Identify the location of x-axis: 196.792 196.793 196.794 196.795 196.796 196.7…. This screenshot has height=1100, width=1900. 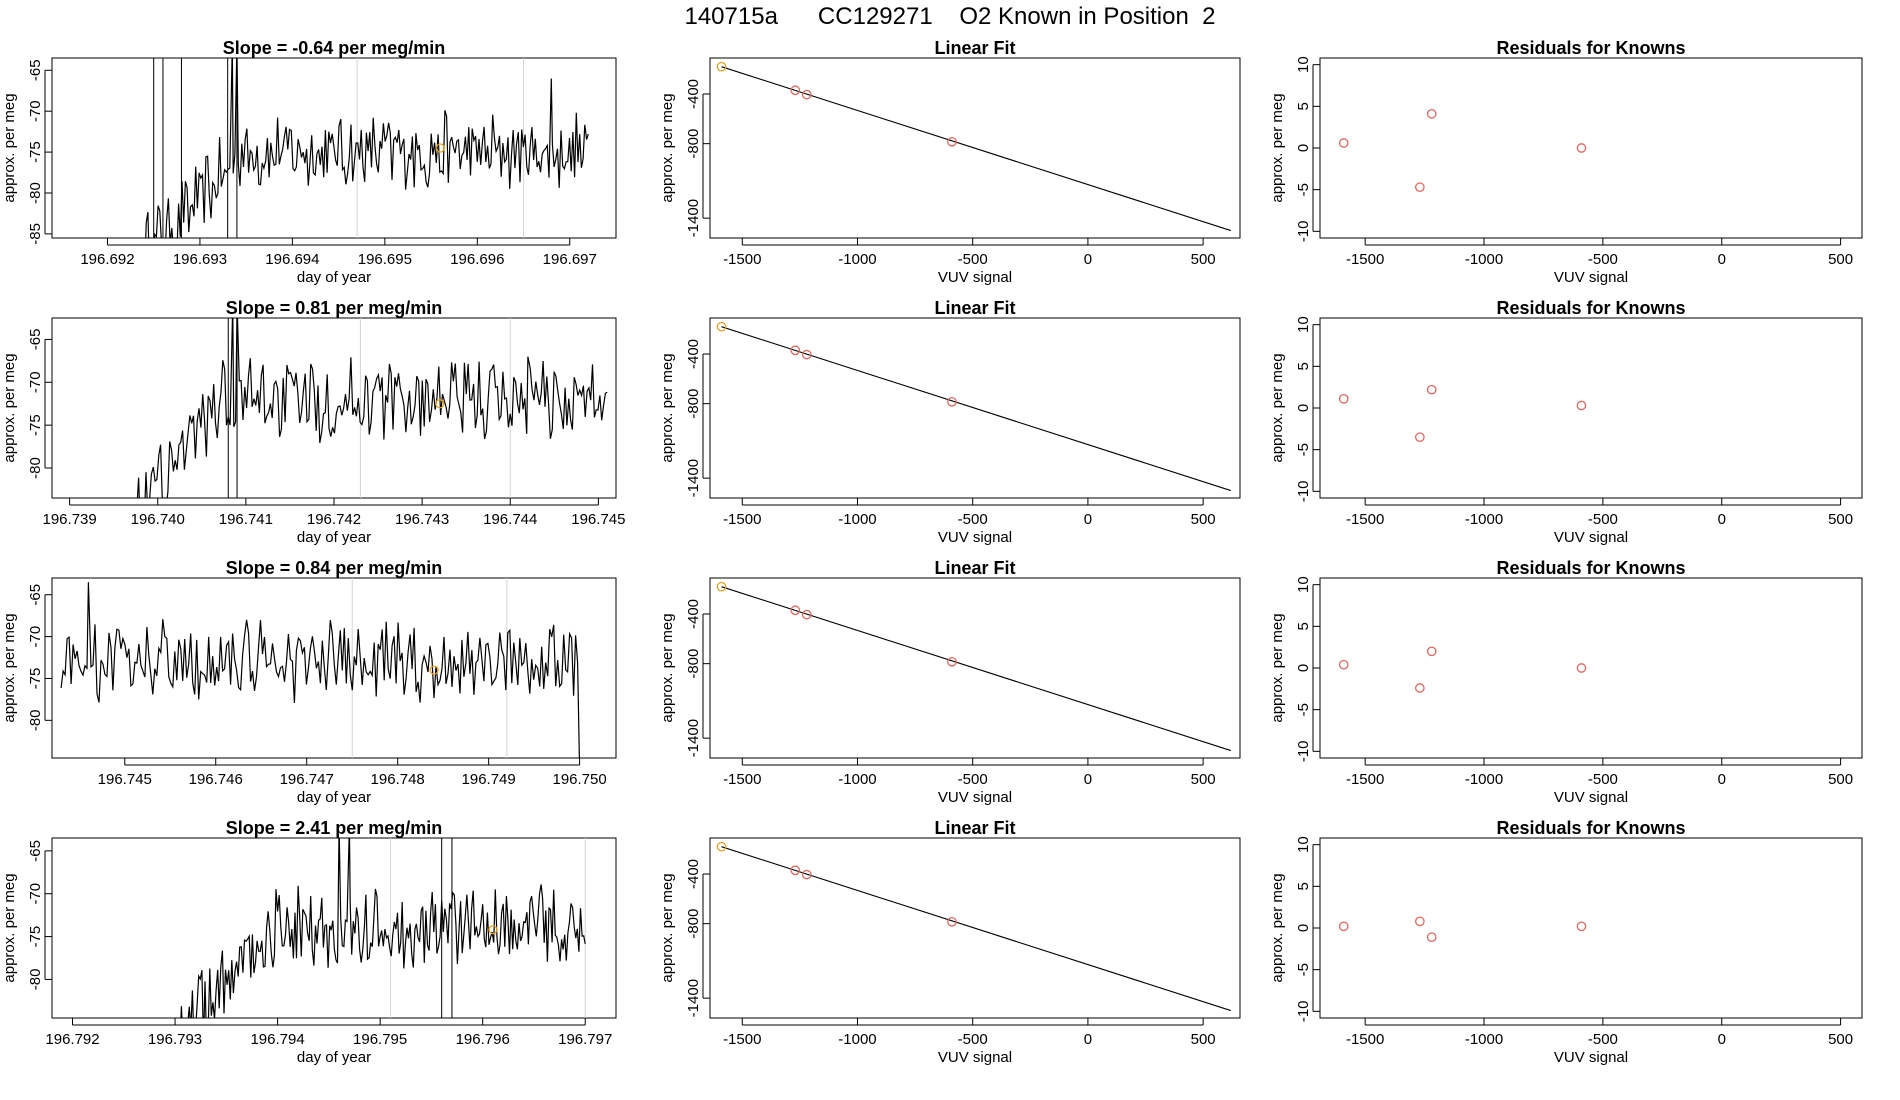
(328, 1042).